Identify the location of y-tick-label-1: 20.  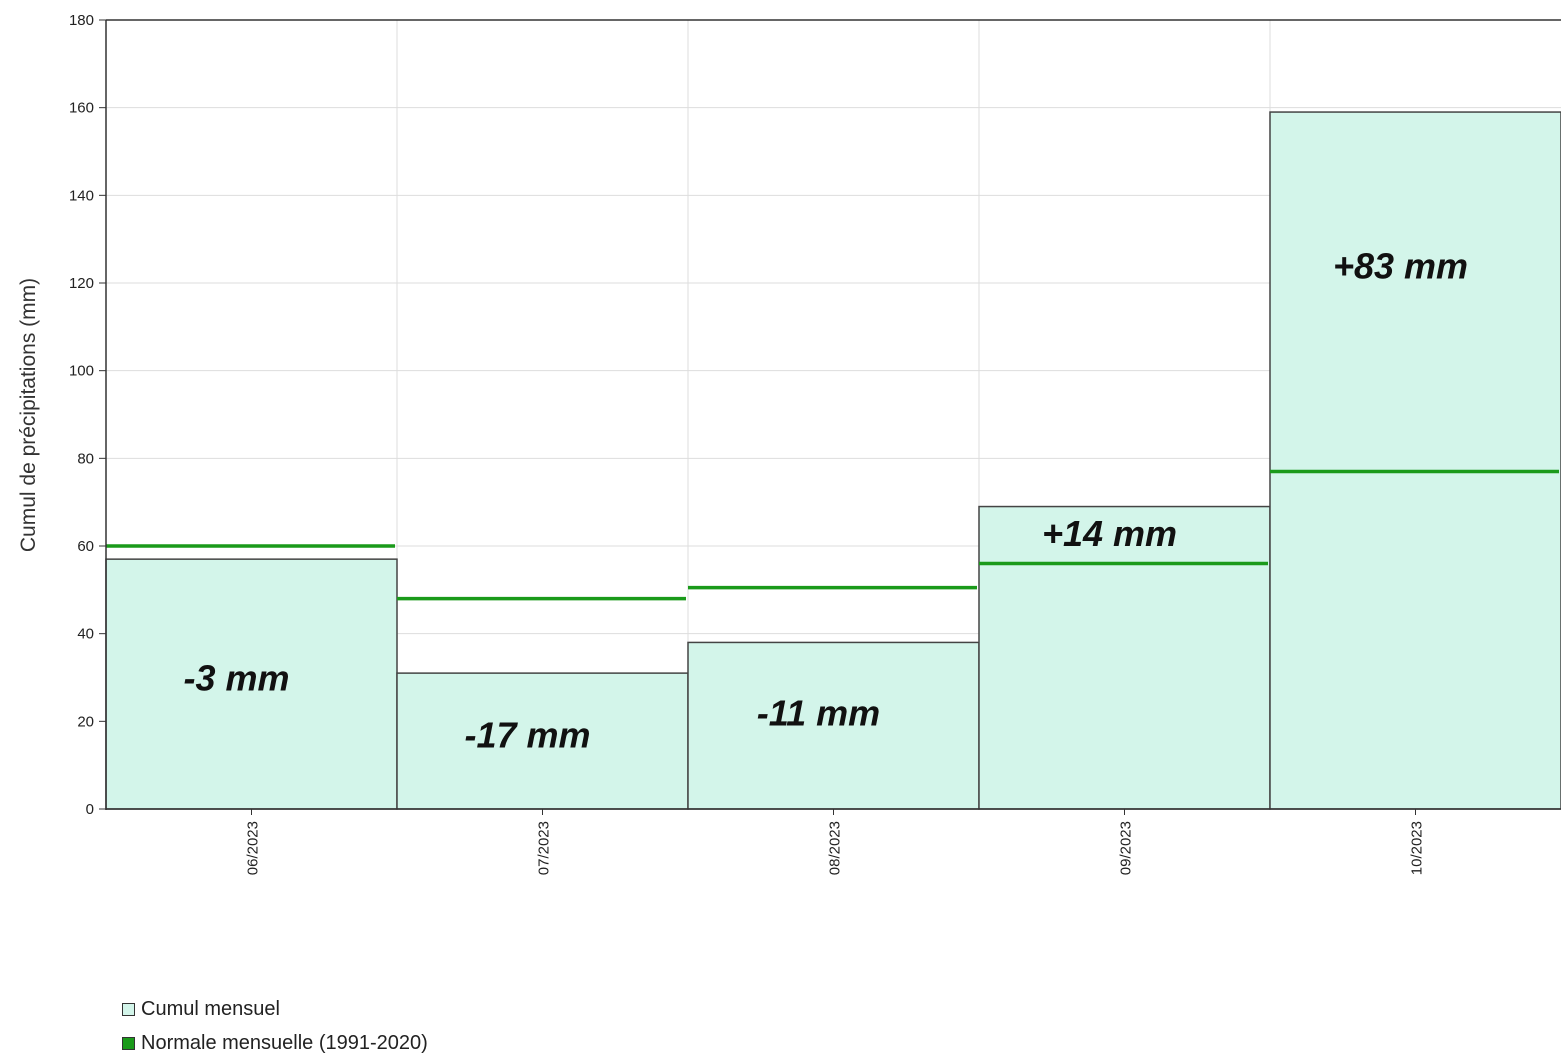
(85, 721).